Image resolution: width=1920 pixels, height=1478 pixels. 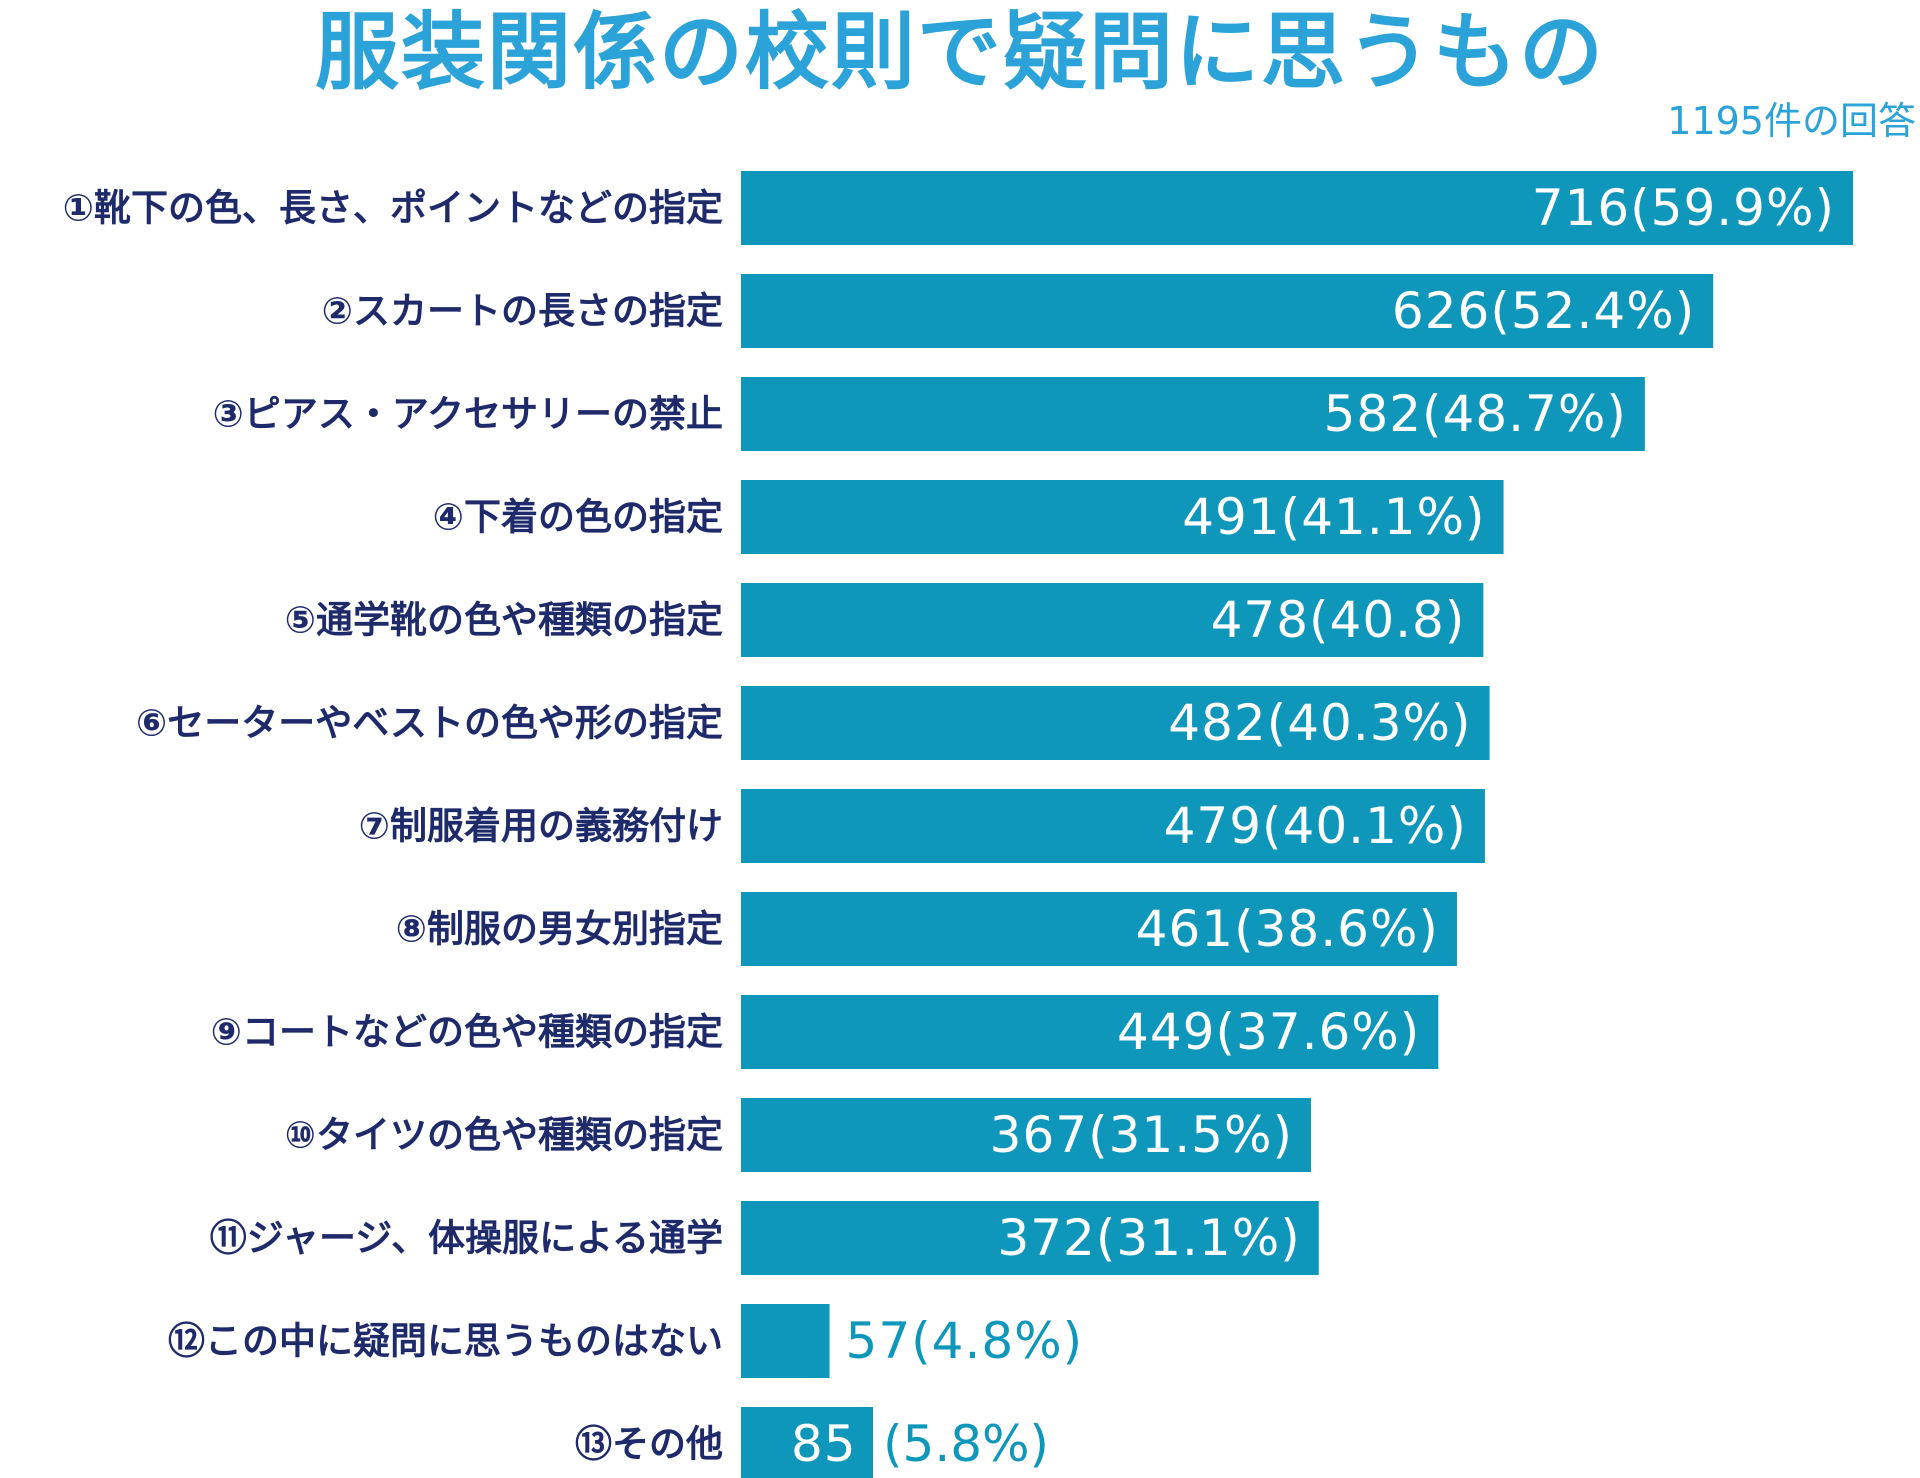 What do you see at coordinates (504, 620) in the screenshot?
I see `category-label: ⑤通学靴の色や種類の指定` at bounding box center [504, 620].